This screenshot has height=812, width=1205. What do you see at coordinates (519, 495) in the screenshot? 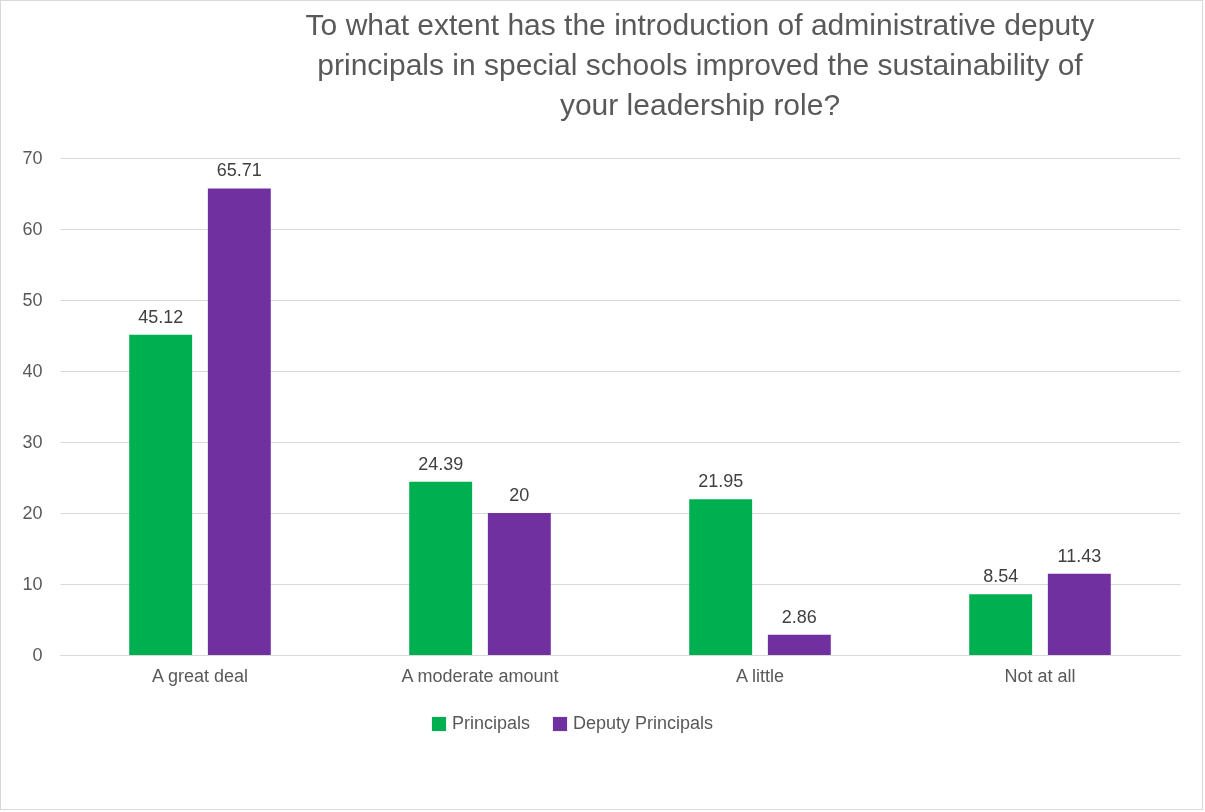
I see `data-label: 20` at bounding box center [519, 495].